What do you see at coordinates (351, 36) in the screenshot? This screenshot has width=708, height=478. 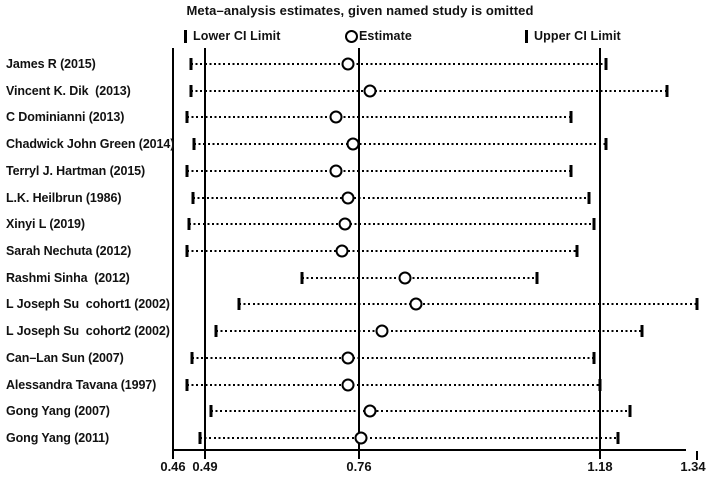 I see `estimate-circle-icon` at bounding box center [351, 36].